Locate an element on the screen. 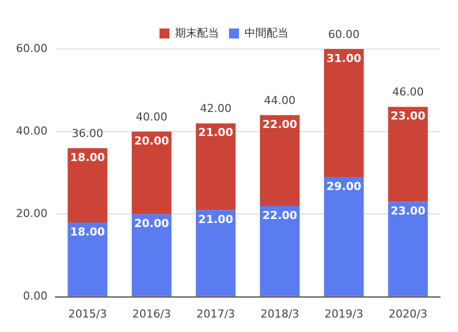 The width and height of the screenshot is (458, 332). y-tick-label: 60.00 is located at coordinates (32, 48).